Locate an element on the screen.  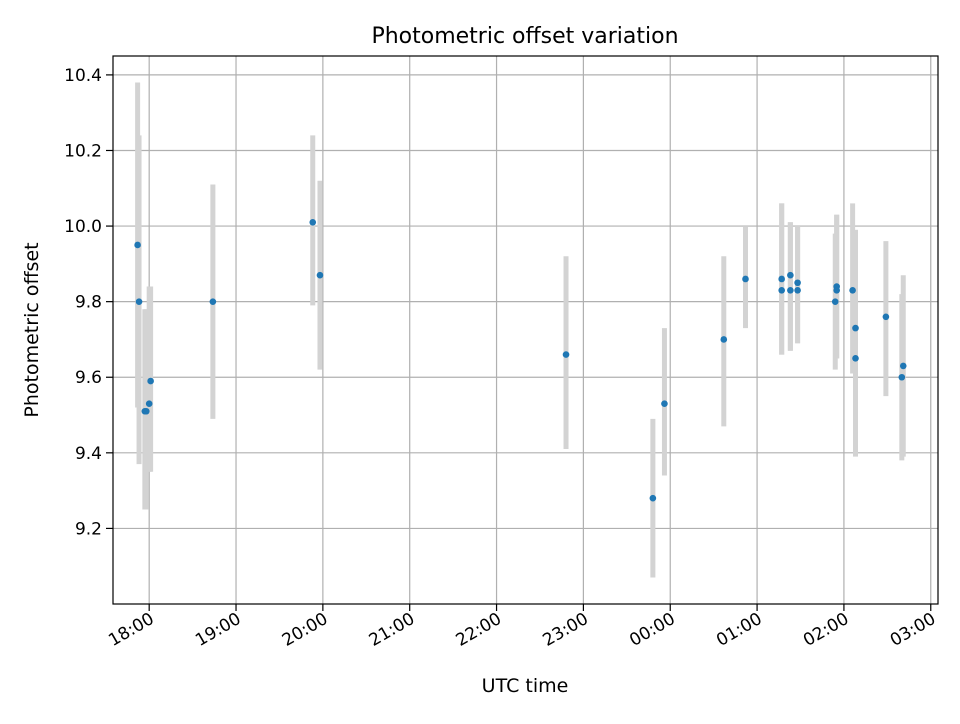
x-tick-label: 01:00 is located at coordinates (739, 630).